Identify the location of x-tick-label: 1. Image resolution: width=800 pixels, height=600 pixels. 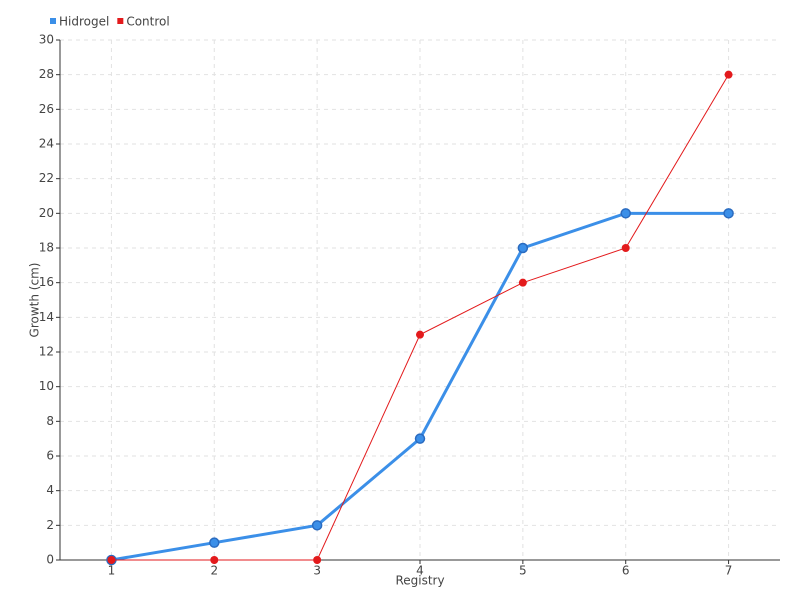
(112, 571).